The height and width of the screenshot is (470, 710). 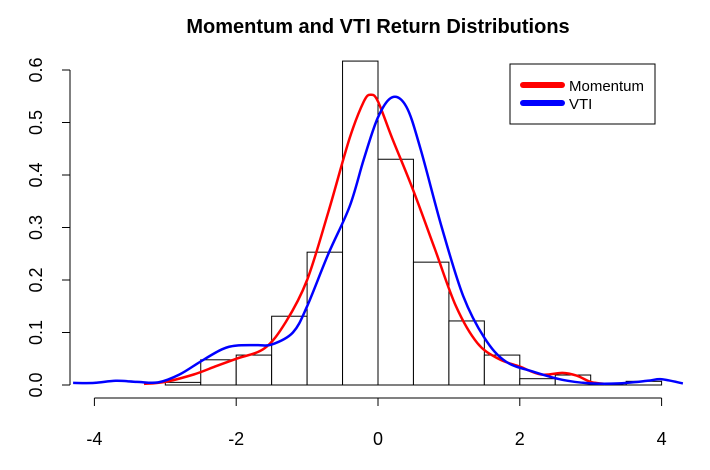 What do you see at coordinates (520, 439) in the screenshot?
I see `x-tick-label: 2` at bounding box center [520, 439].